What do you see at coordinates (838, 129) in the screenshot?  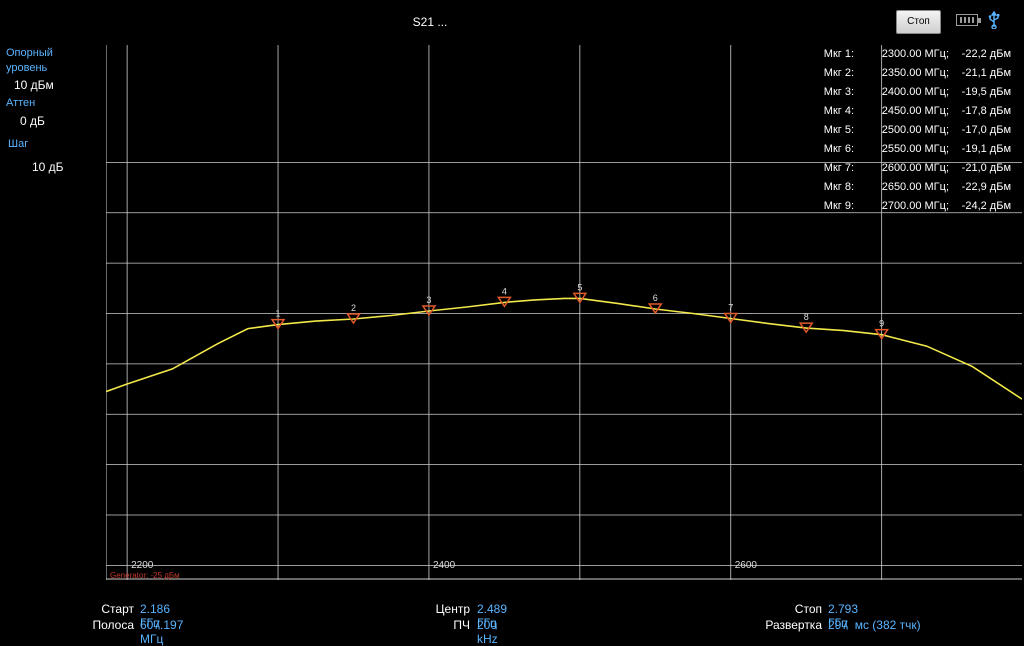 I see `marker-name: Мкг 5:` at bounding box center [838, 129].